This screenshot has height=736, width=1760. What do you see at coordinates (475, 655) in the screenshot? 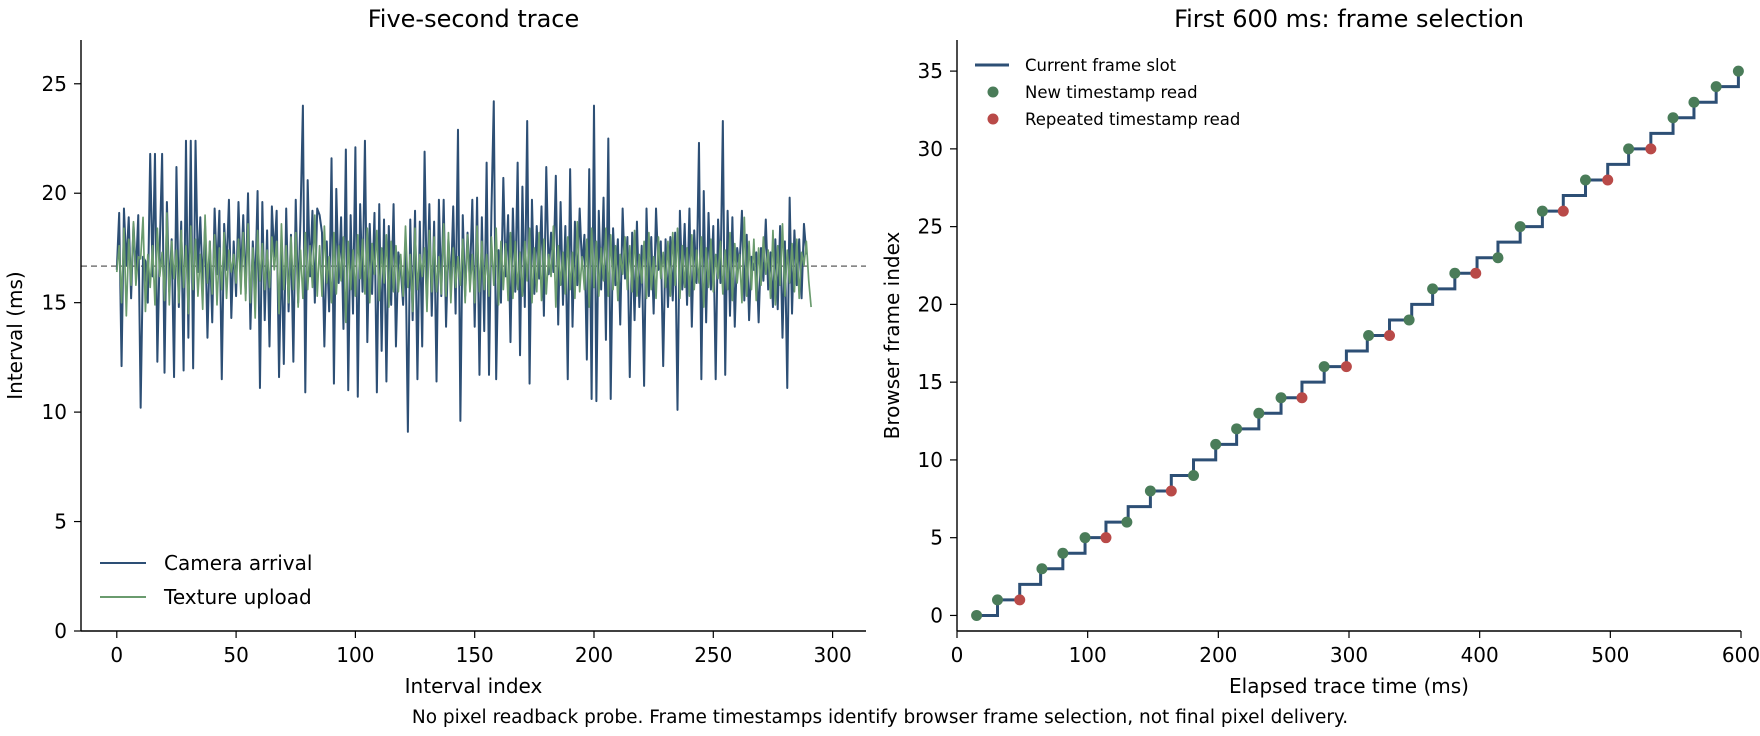
I see `x-tick-label: 150` at bounding box center [475, 655].